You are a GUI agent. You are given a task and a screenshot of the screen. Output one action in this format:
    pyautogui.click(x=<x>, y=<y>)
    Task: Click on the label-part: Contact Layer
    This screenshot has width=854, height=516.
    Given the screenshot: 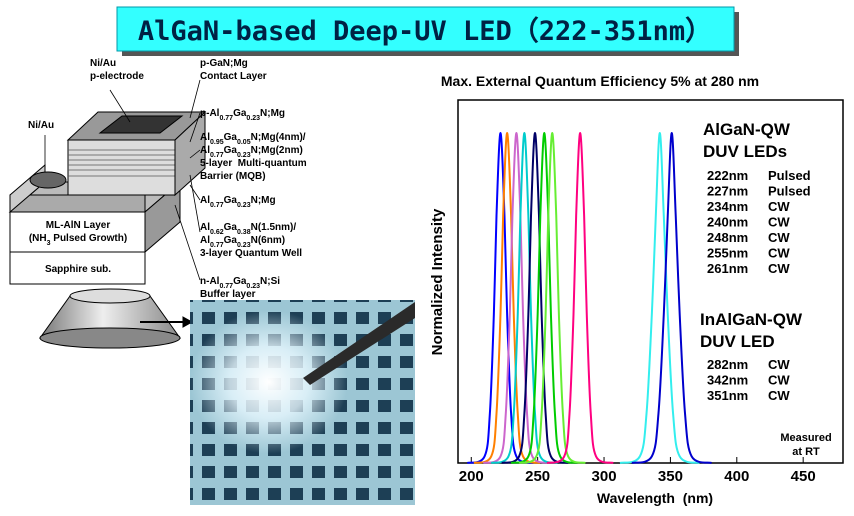 What is the action you would take?
    pyautogui.click(x=233, y=76)
    